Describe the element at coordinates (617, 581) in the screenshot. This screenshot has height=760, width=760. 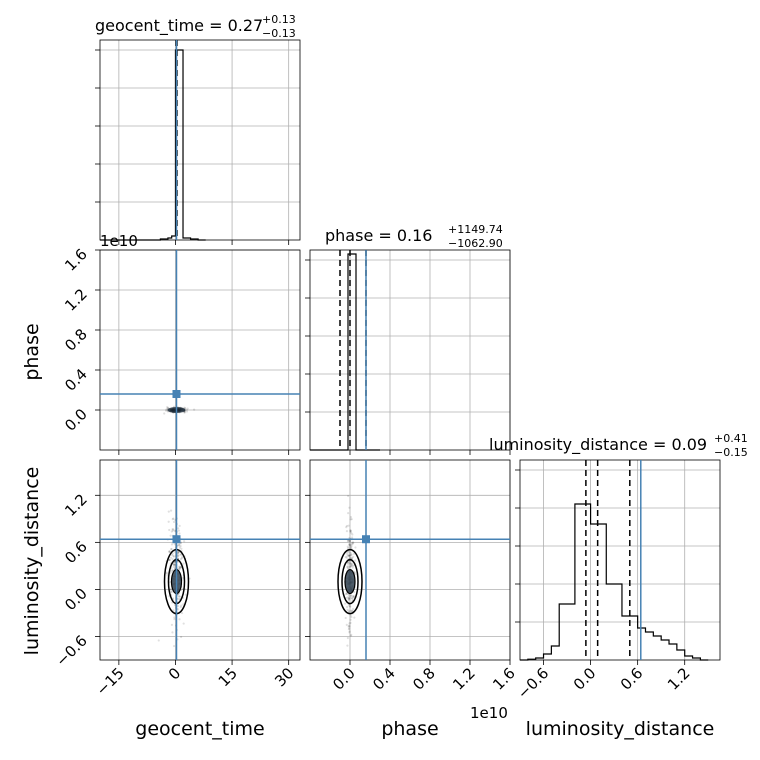
I see `panel-2-2: −0.6 0.0 0.6 1.2` at that location.